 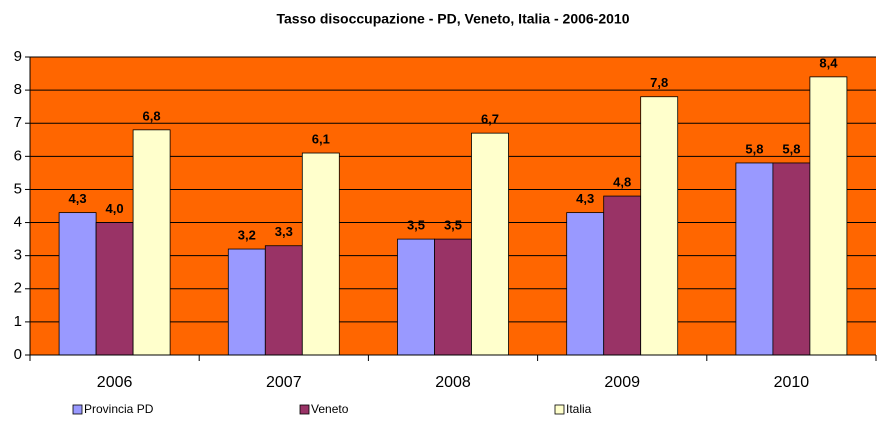 I want to click on value-label: 6,8, so click(x=152, y=115).